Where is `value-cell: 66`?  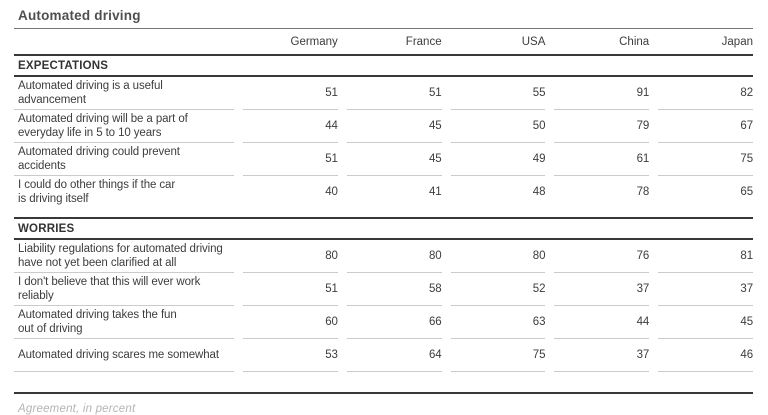 value-cell: 66 is located at coordinates (394, 322).